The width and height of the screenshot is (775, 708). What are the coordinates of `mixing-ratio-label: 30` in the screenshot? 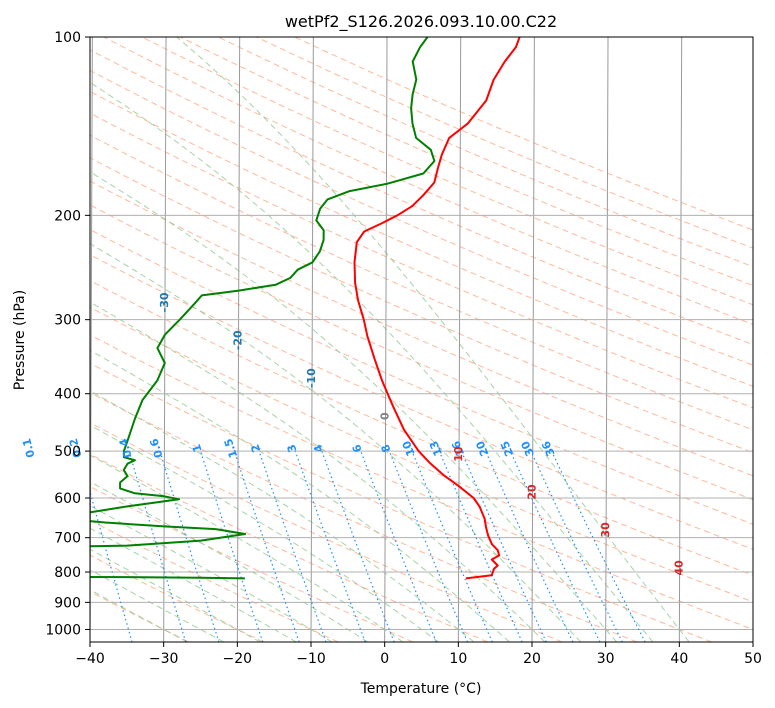 It's located at (527, 449).